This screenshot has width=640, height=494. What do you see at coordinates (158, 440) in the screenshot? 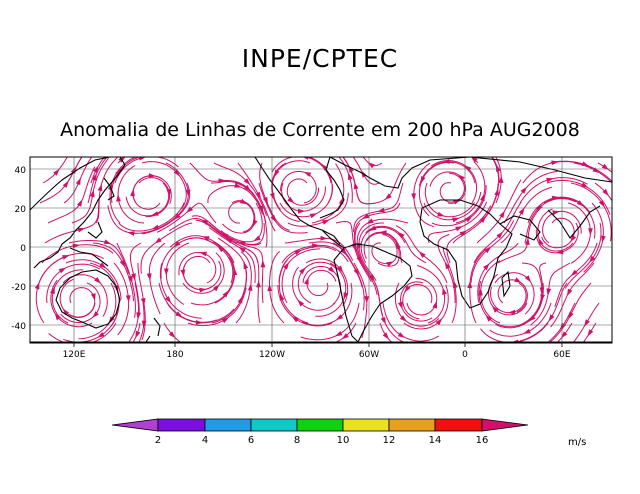
I see `colorbar-level-label: 2` at bounding box center [158, 440].